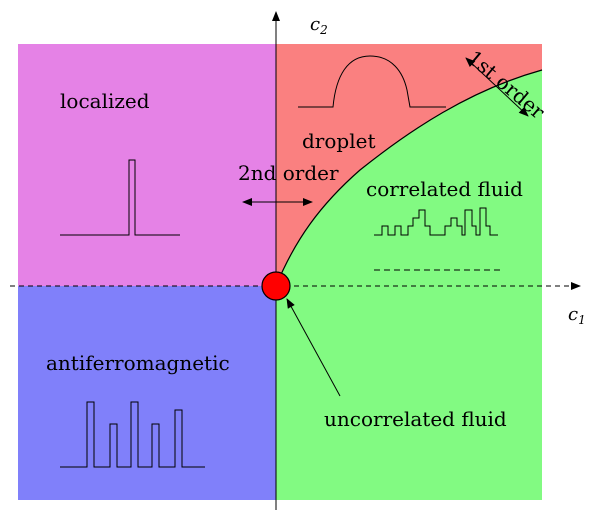 The width and height of the screenshot is (599, 517). I want to click on uncorrelated-fluid-arrow, so click(313, 347).